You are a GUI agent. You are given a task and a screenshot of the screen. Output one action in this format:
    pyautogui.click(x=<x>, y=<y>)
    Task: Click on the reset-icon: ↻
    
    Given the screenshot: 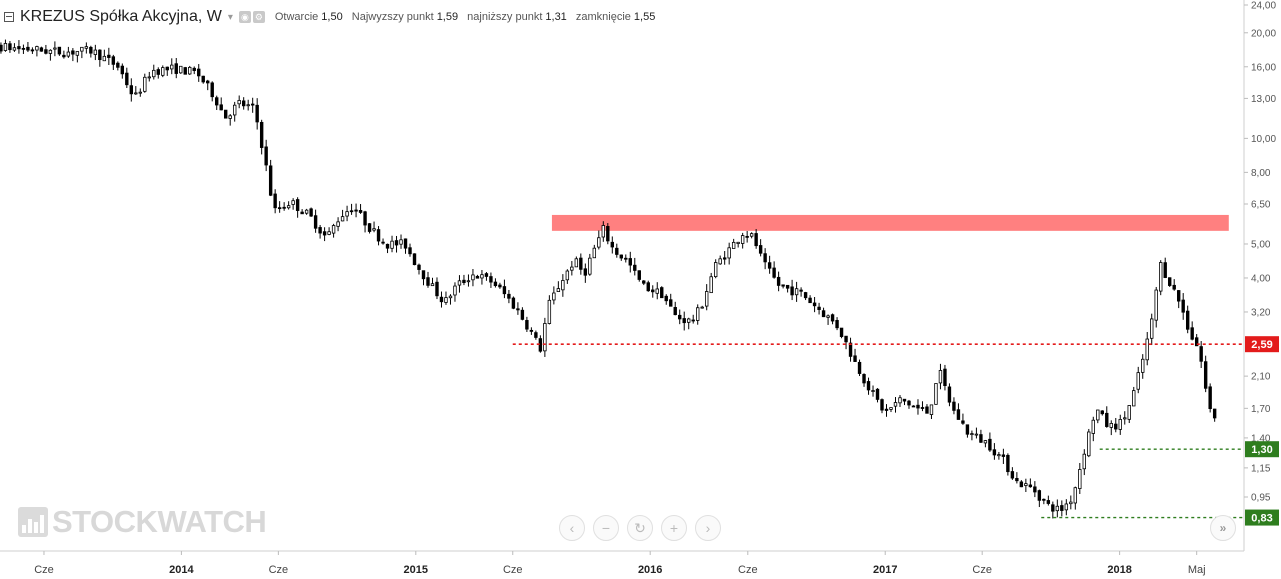 What is the action you would take?
    pyautogui.click(x=640, y=528)
    